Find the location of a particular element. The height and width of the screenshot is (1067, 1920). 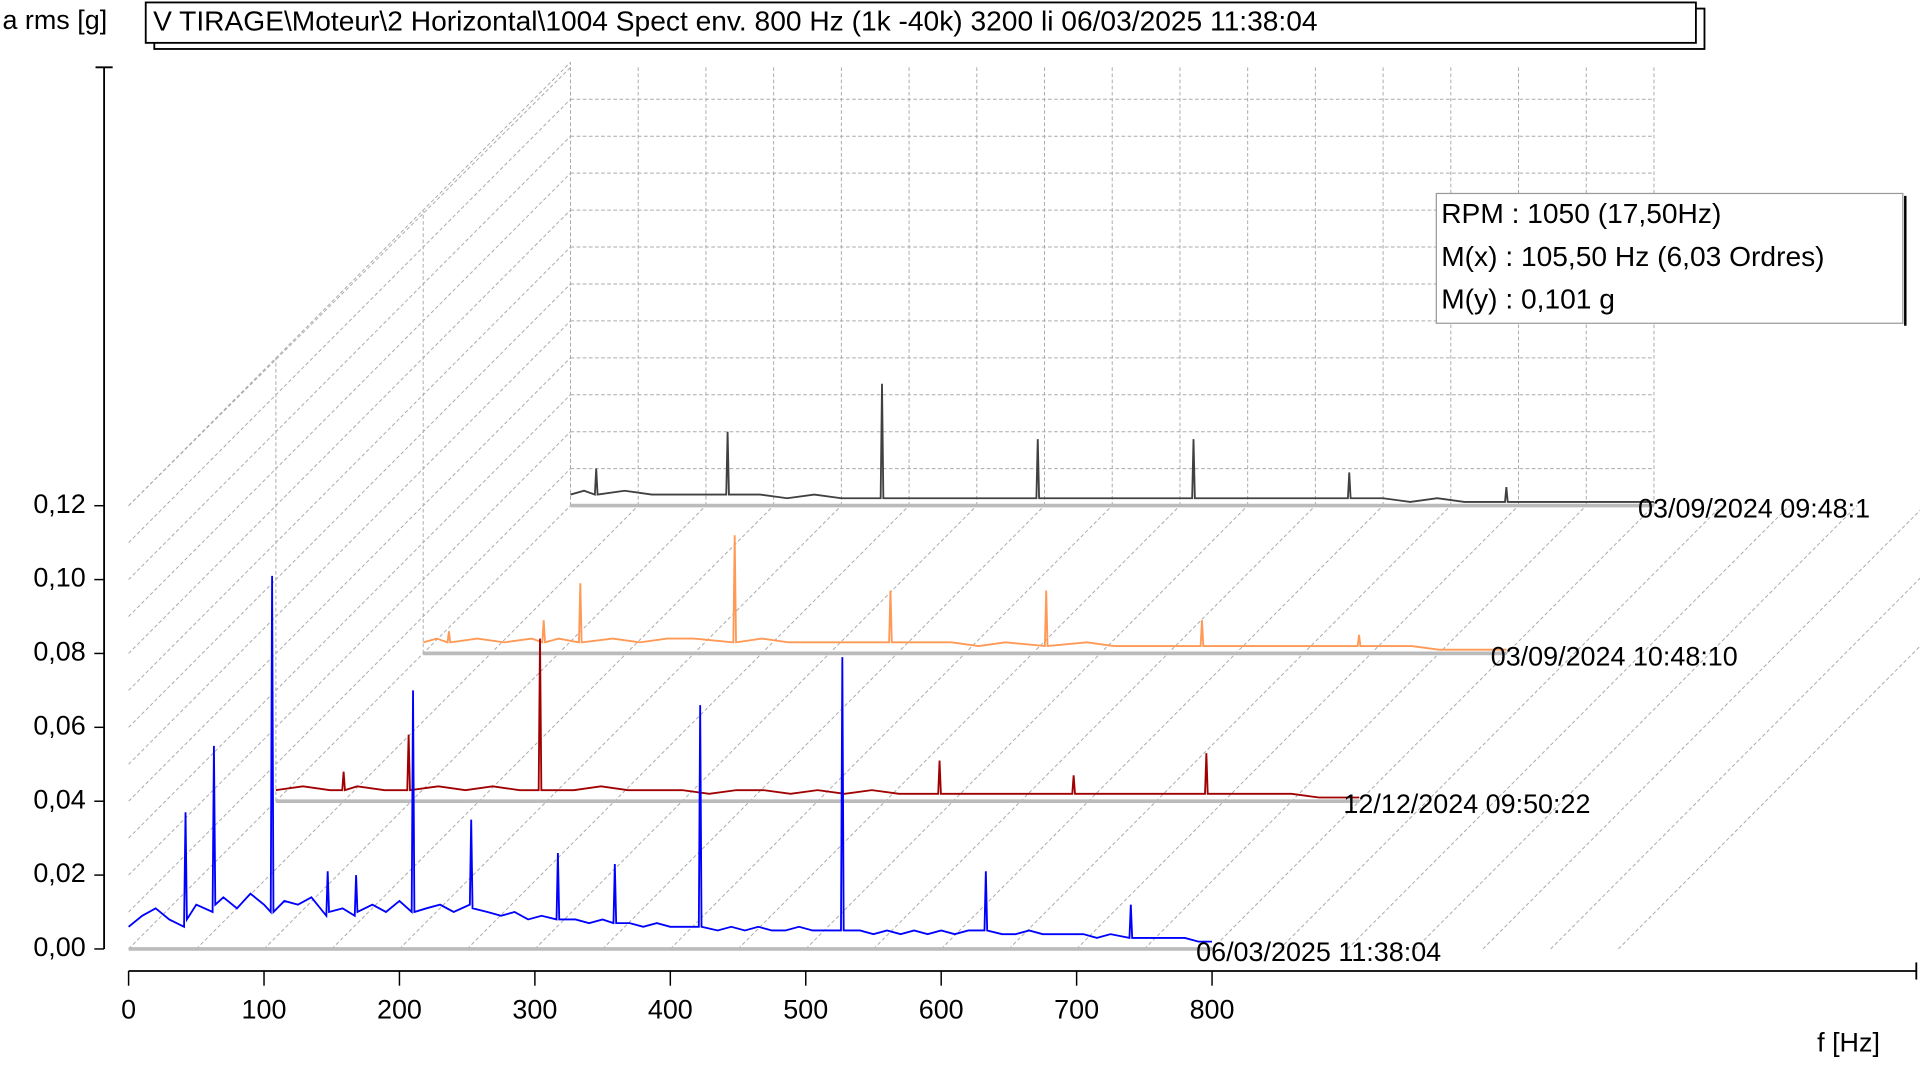

annotation-box is located at coordinates (1669, 258).